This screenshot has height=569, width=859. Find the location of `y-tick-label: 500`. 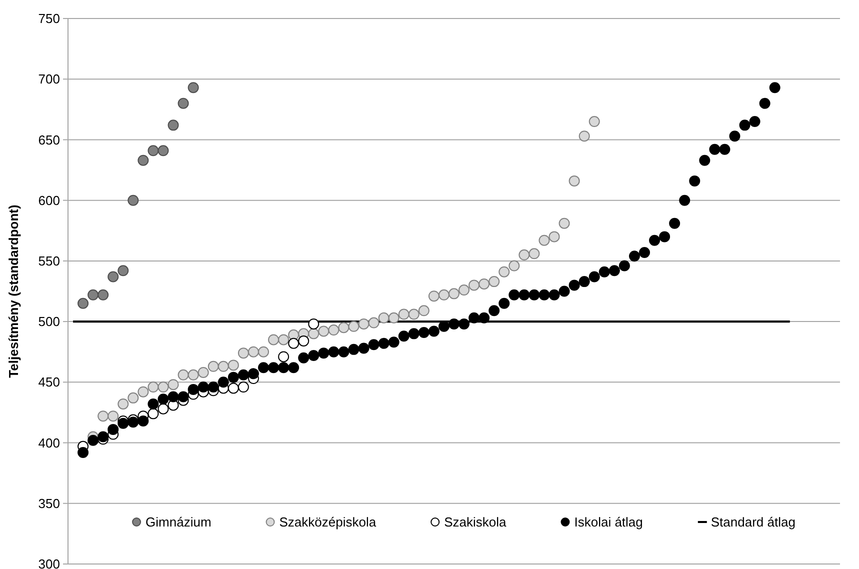

y-tick-label: 500 is located at coordinates (49, 322).